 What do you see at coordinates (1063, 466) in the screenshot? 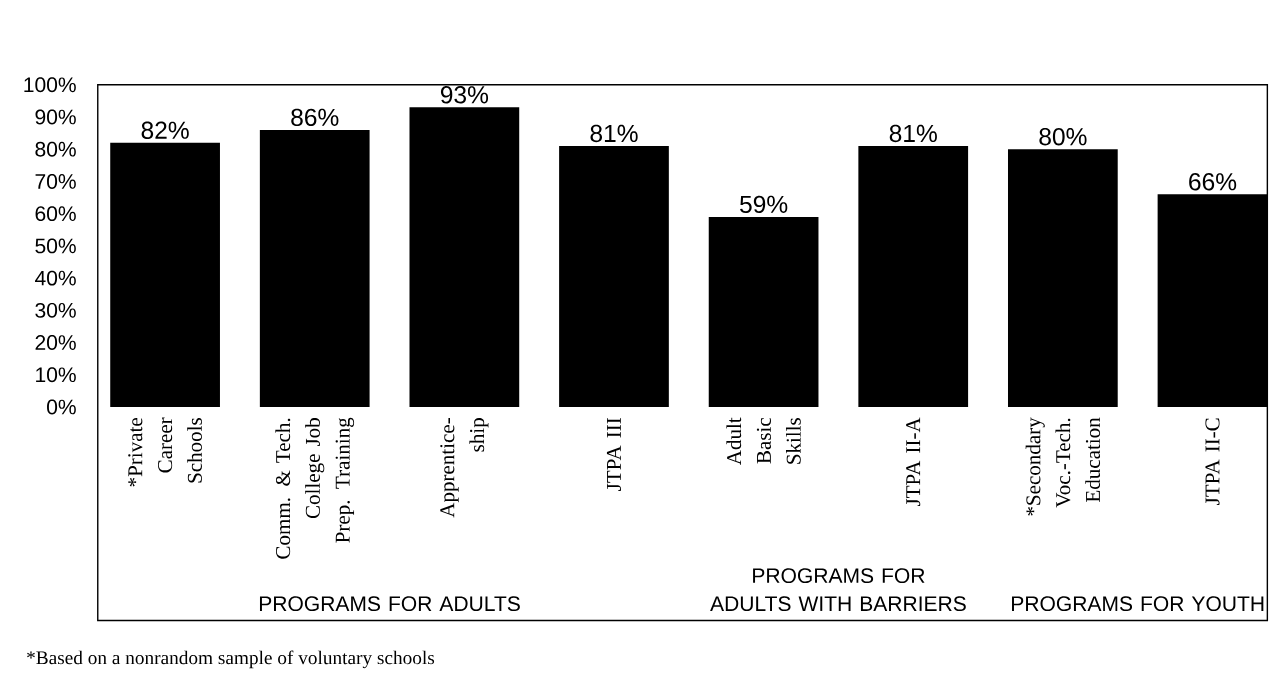
I see `x-tick-label: *Secondary Voc.-Tech. Education` at bounding box center [1063, 466].